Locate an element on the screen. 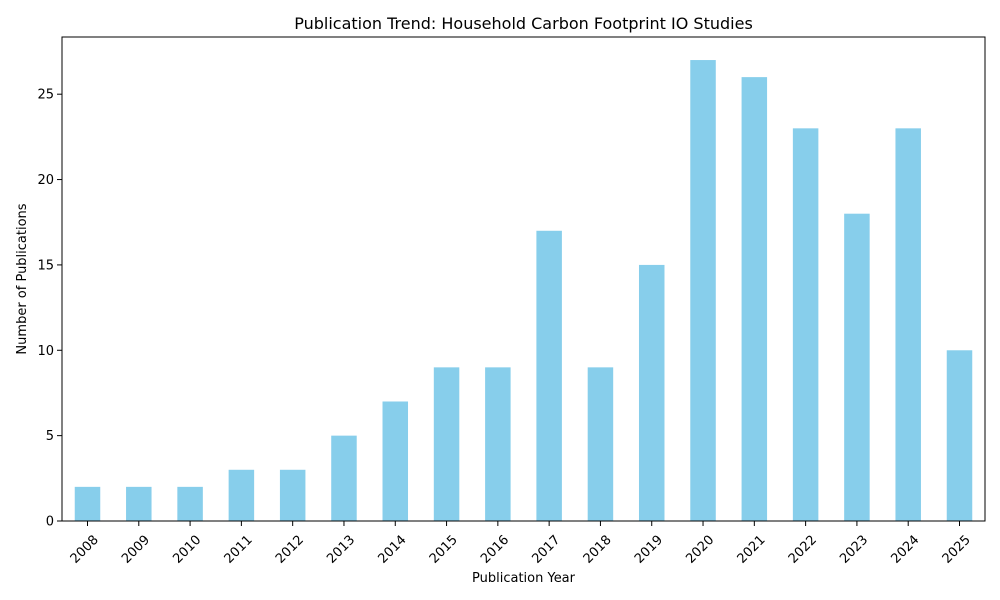 This screenshot has height=600, width=1000. x-tick-label: 2017 is located at coordinates (546, 550).